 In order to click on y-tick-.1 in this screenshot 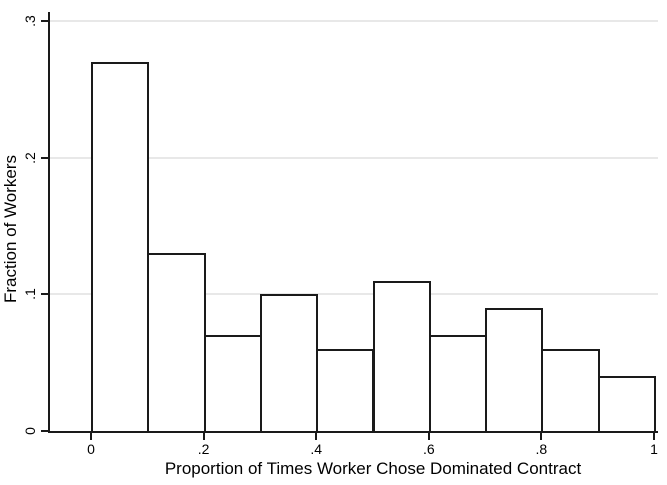, I will do `click(44, 294)`.